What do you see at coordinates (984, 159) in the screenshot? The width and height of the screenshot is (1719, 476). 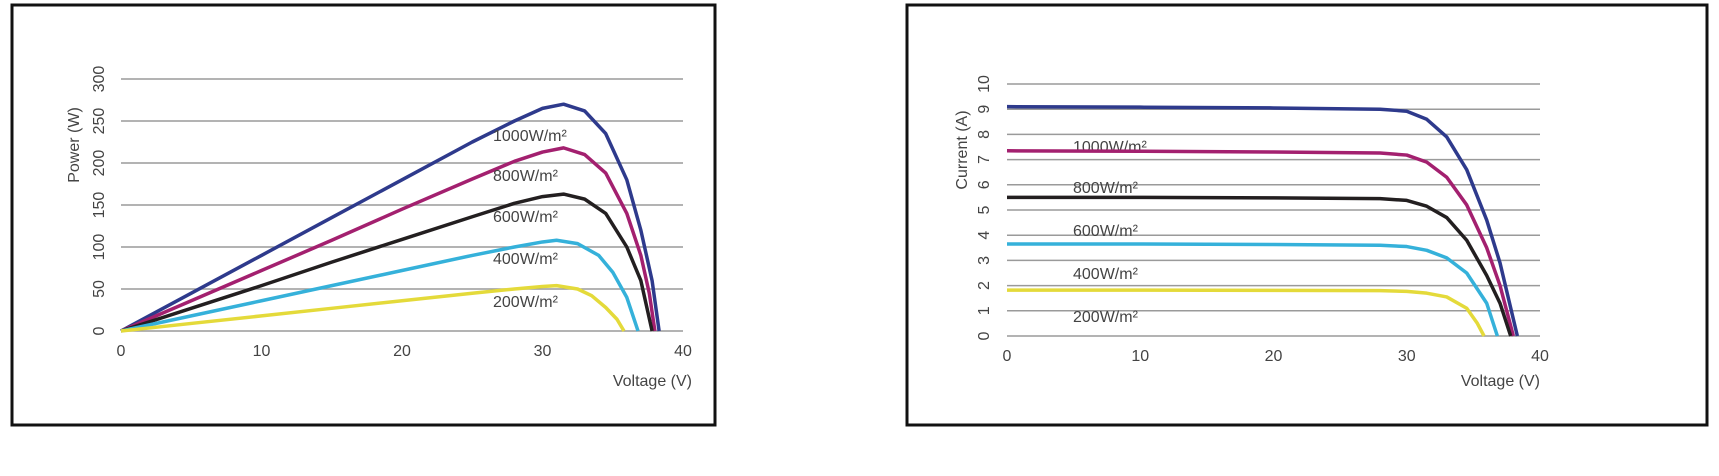 I see `y-tick-label: 7` at bounding box center [984, 159].